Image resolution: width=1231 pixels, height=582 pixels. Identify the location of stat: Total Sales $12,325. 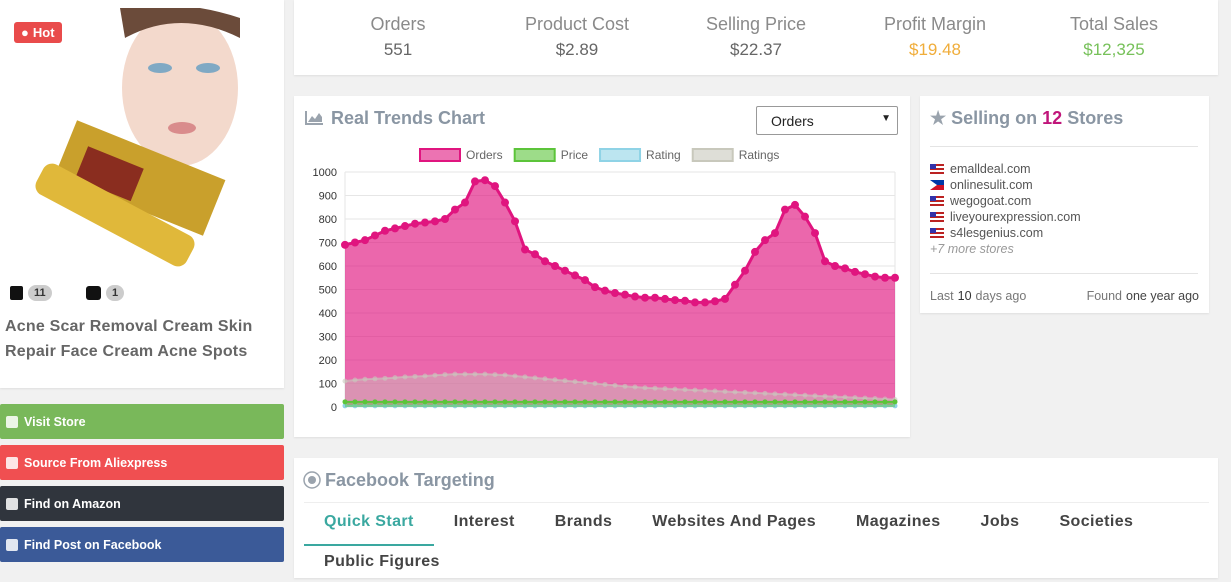
(1114, 37).